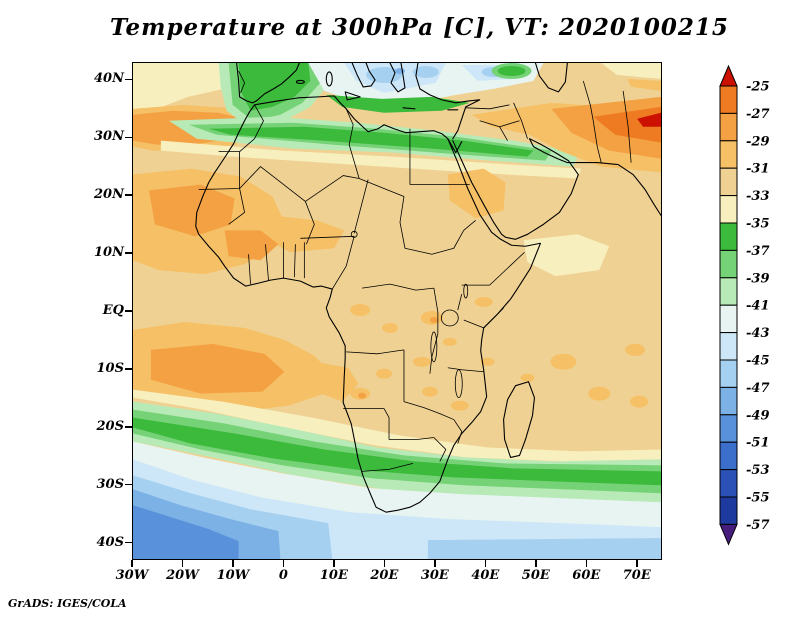 This screenshot has height=618, width=800. What do you see at coordinates (409, 108) in the screenshot?
I see `crete-outline` at bounding box center [409, 108].